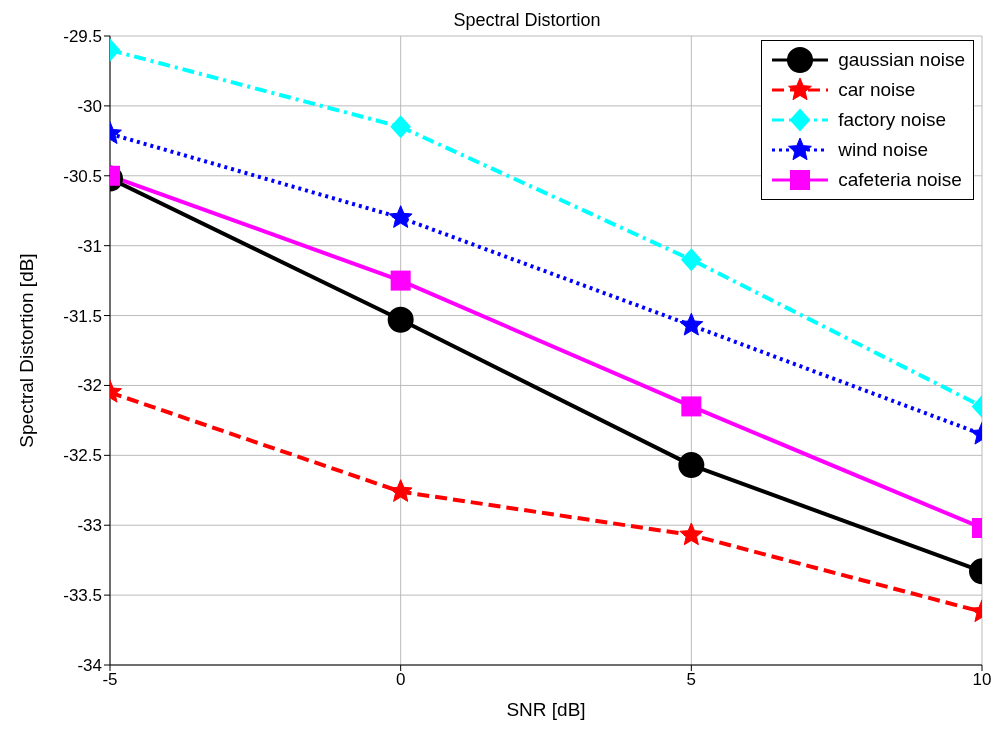 The height and width of the screenshot is (738, 1004). Describe the element at coordinates (877, 90) in the screenshot. I see `legend-label: car noise` at that location.